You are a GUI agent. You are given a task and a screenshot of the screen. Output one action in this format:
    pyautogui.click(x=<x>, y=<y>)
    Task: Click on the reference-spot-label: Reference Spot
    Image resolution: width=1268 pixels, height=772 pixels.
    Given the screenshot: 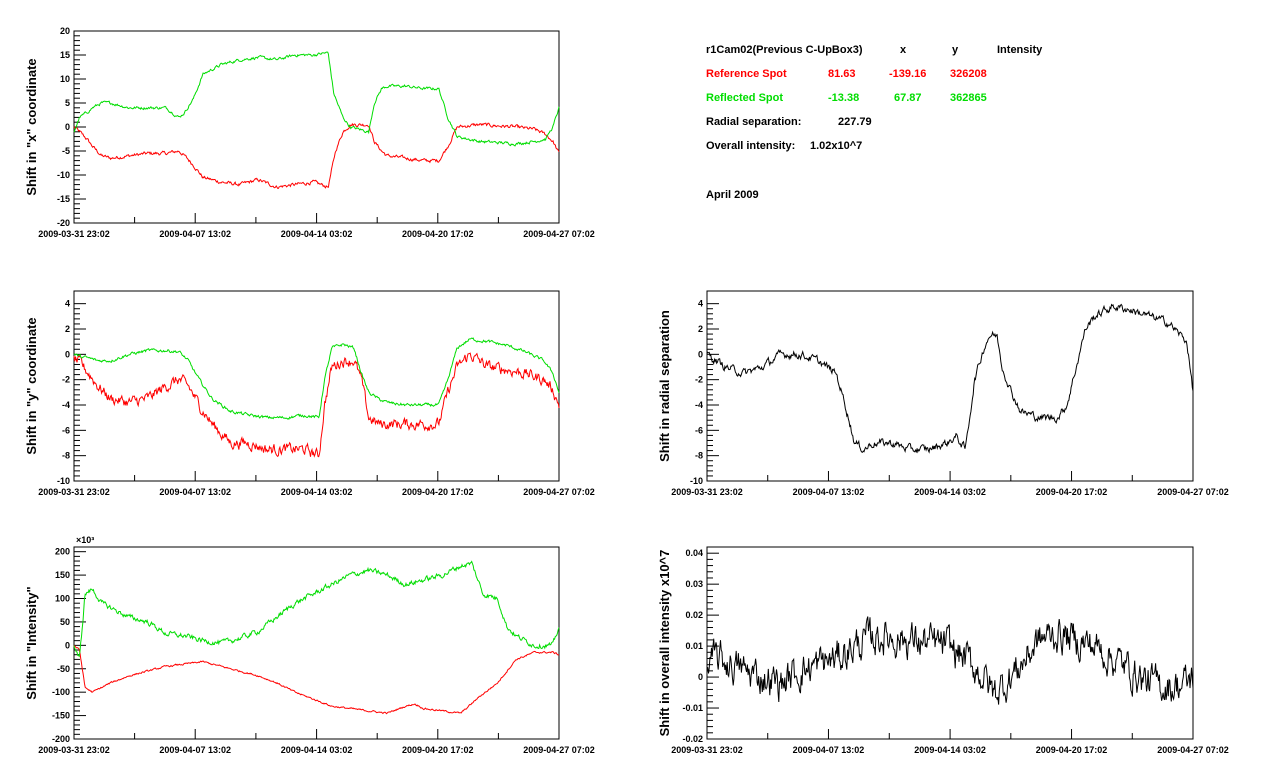 What is the action you would take?
    pyautogui.click(x=746, y=74)
    